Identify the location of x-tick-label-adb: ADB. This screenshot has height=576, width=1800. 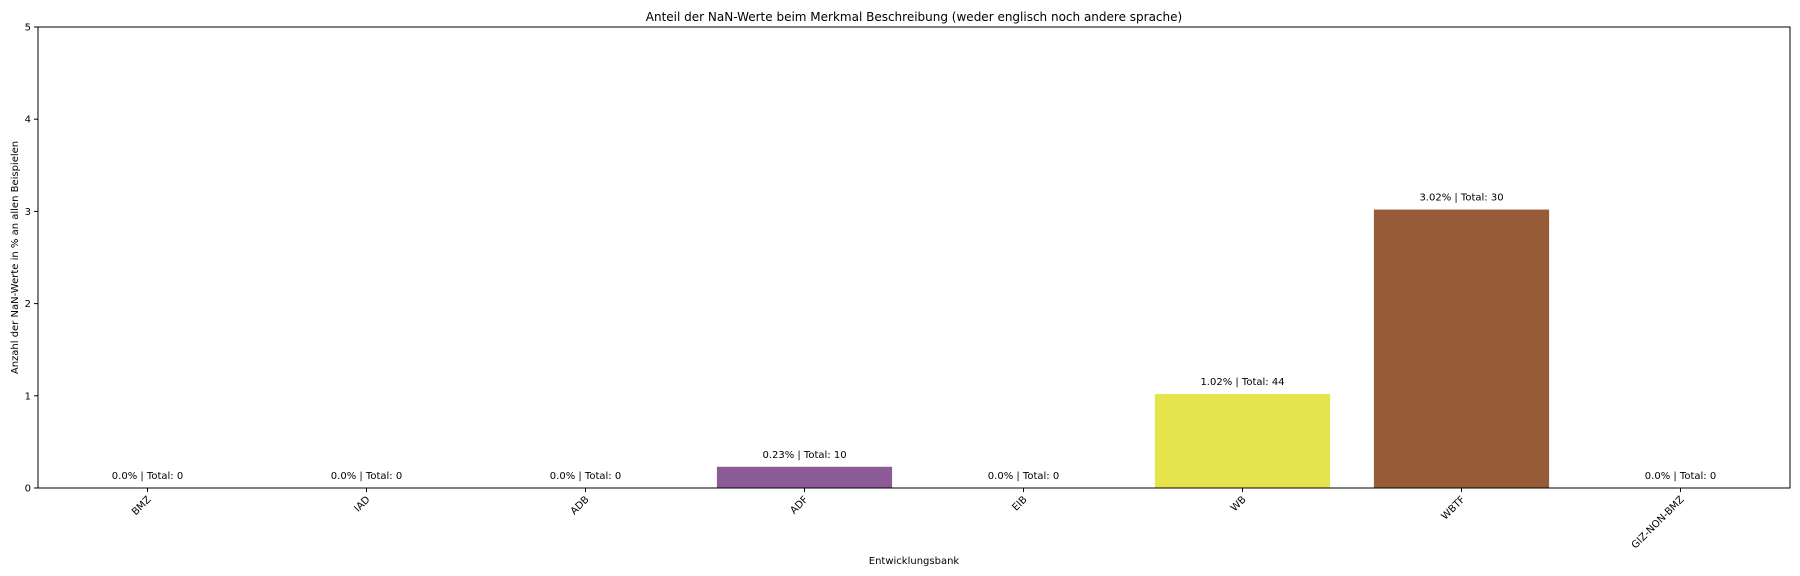
(580, 505).